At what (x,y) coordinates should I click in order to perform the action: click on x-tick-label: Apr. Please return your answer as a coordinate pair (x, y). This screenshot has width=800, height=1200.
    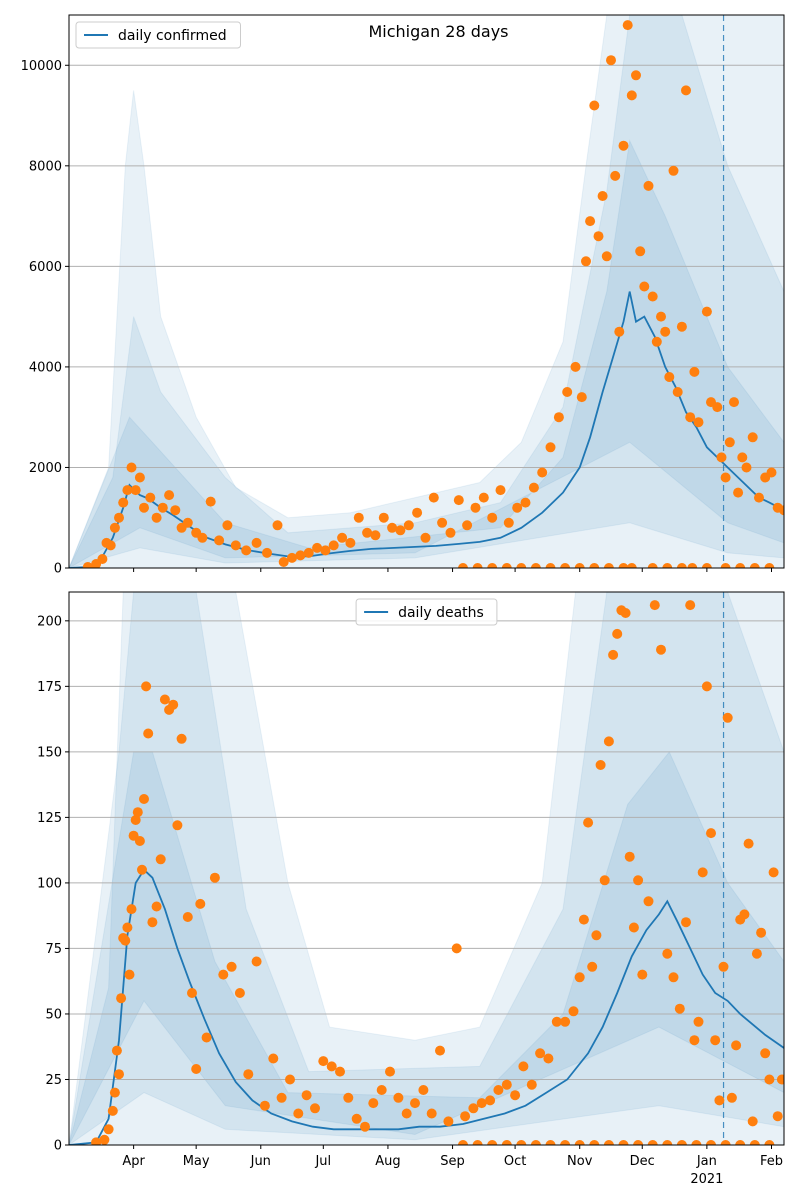
    Looking at the image, I should click on (133, 1161).